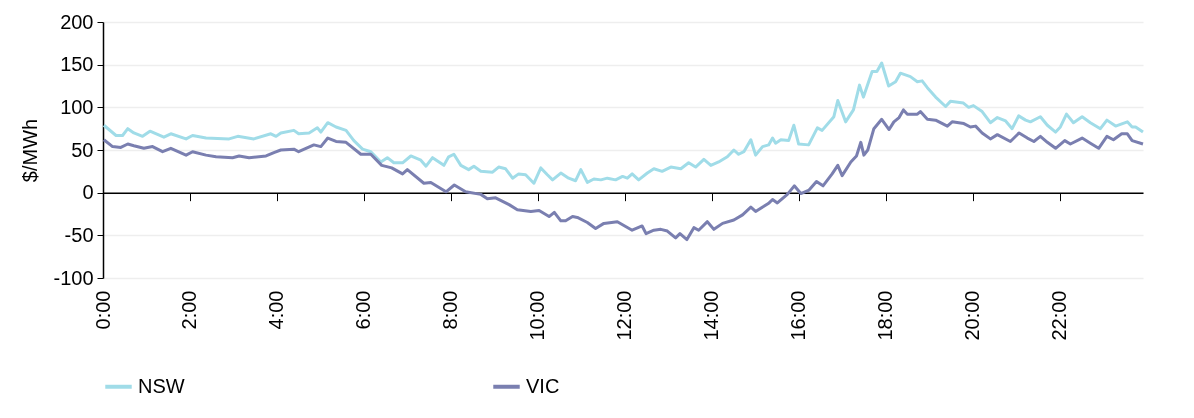  What do you see at coordinates (537, 315) in the screenshot?
I see `x-tick-label: 10:00` at bounding box center [537, 315].